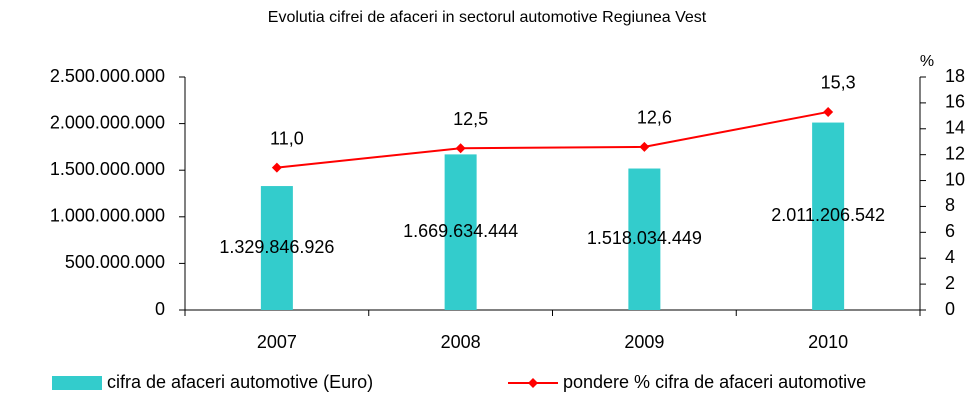 Image resolution: width=975 pixels, height=400 pixels. Describe the element at coordinates (828, 342) in the screenshot. I see `x-tick-label: 2010` at that location.